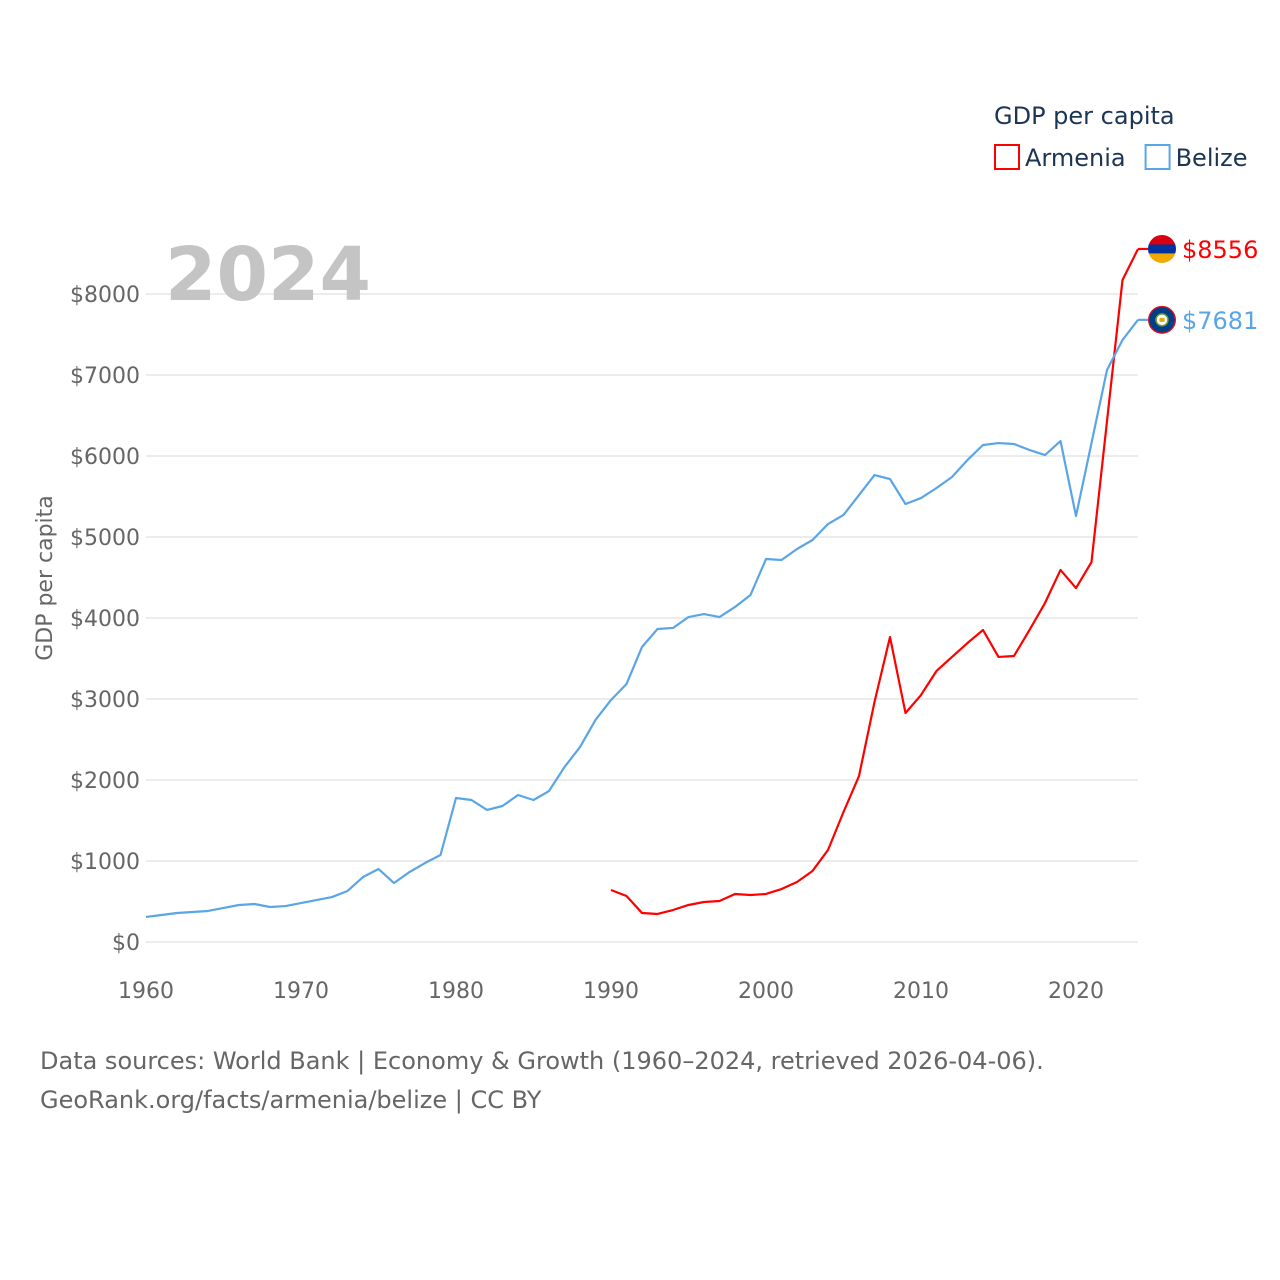 The width and height of the screenshot is (1280, 1280). Describe the element at coordinates (105, 538) in the screenshot. I see `y-tick-label: $5000` at that location.